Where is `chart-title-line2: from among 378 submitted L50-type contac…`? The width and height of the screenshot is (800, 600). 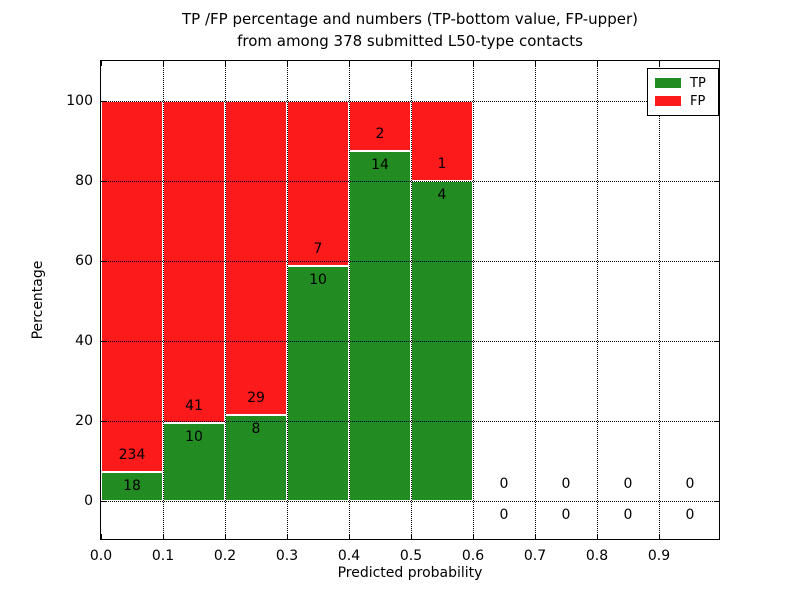 chart-title-line2: from among 378 submitted L50-type contac… is located at coordinates (410, 41).